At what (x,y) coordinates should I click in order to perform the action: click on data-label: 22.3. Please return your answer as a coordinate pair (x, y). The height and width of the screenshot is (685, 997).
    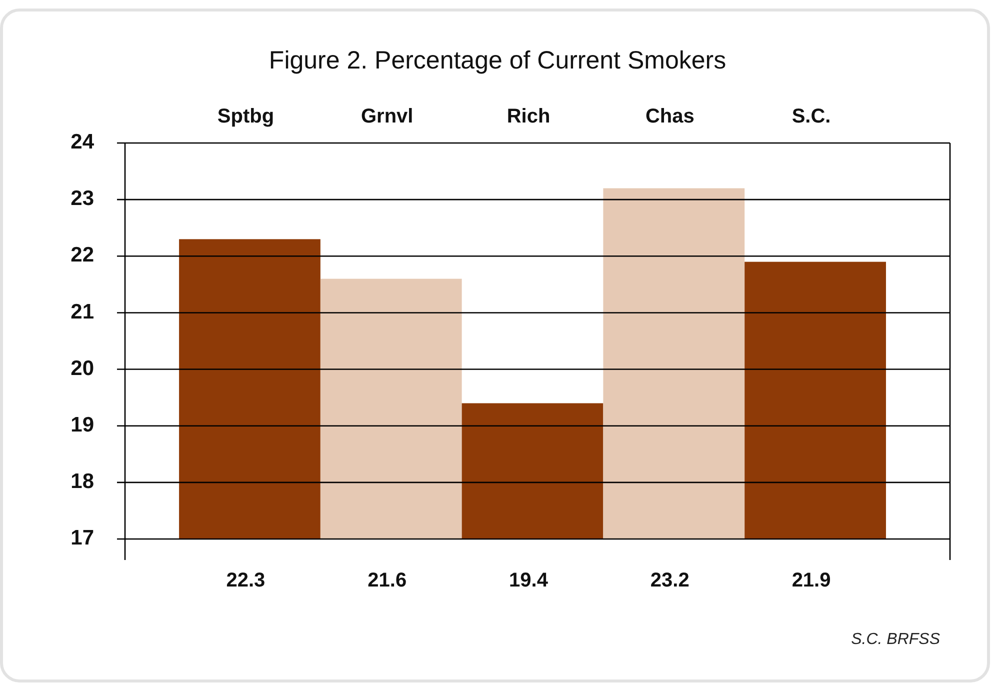
    Looking at the image, I should click on (246, 580).